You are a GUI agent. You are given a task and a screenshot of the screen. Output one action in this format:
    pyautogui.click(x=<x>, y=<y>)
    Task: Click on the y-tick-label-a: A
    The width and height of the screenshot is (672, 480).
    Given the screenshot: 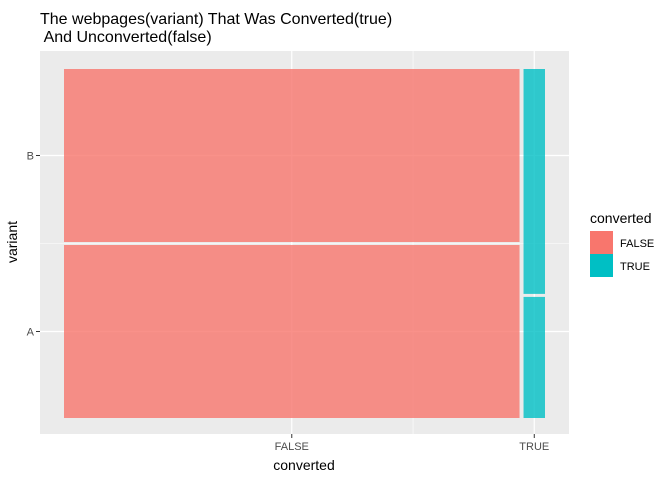 What is the action you would take?
    pyautogui.click(x=31, y=333)
    